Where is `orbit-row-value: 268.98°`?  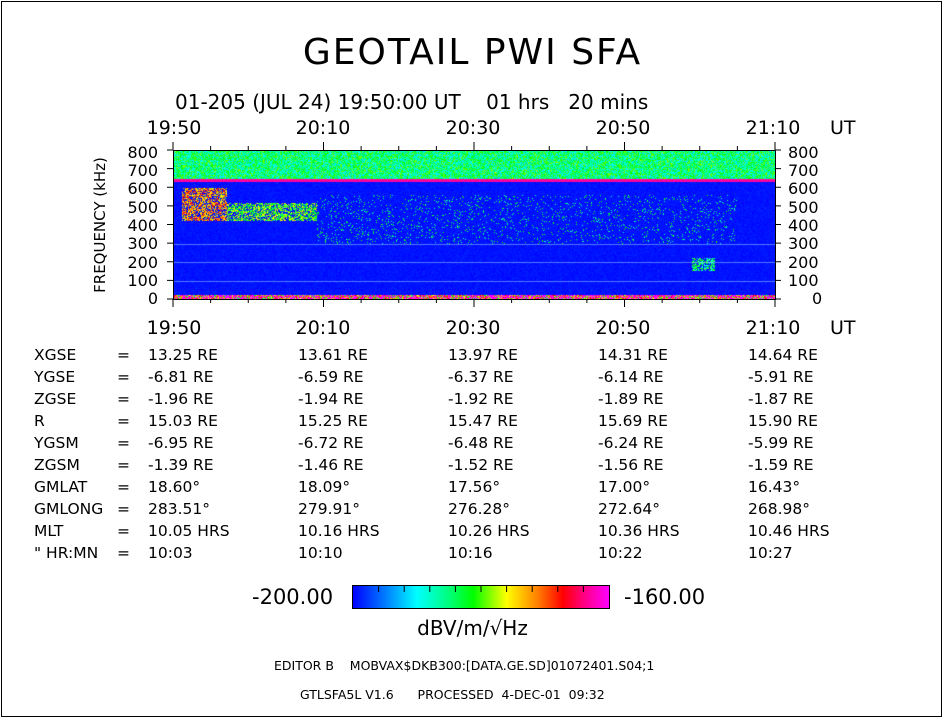
orbit-row-value: 268.98° is located at coordinates (779, 509).